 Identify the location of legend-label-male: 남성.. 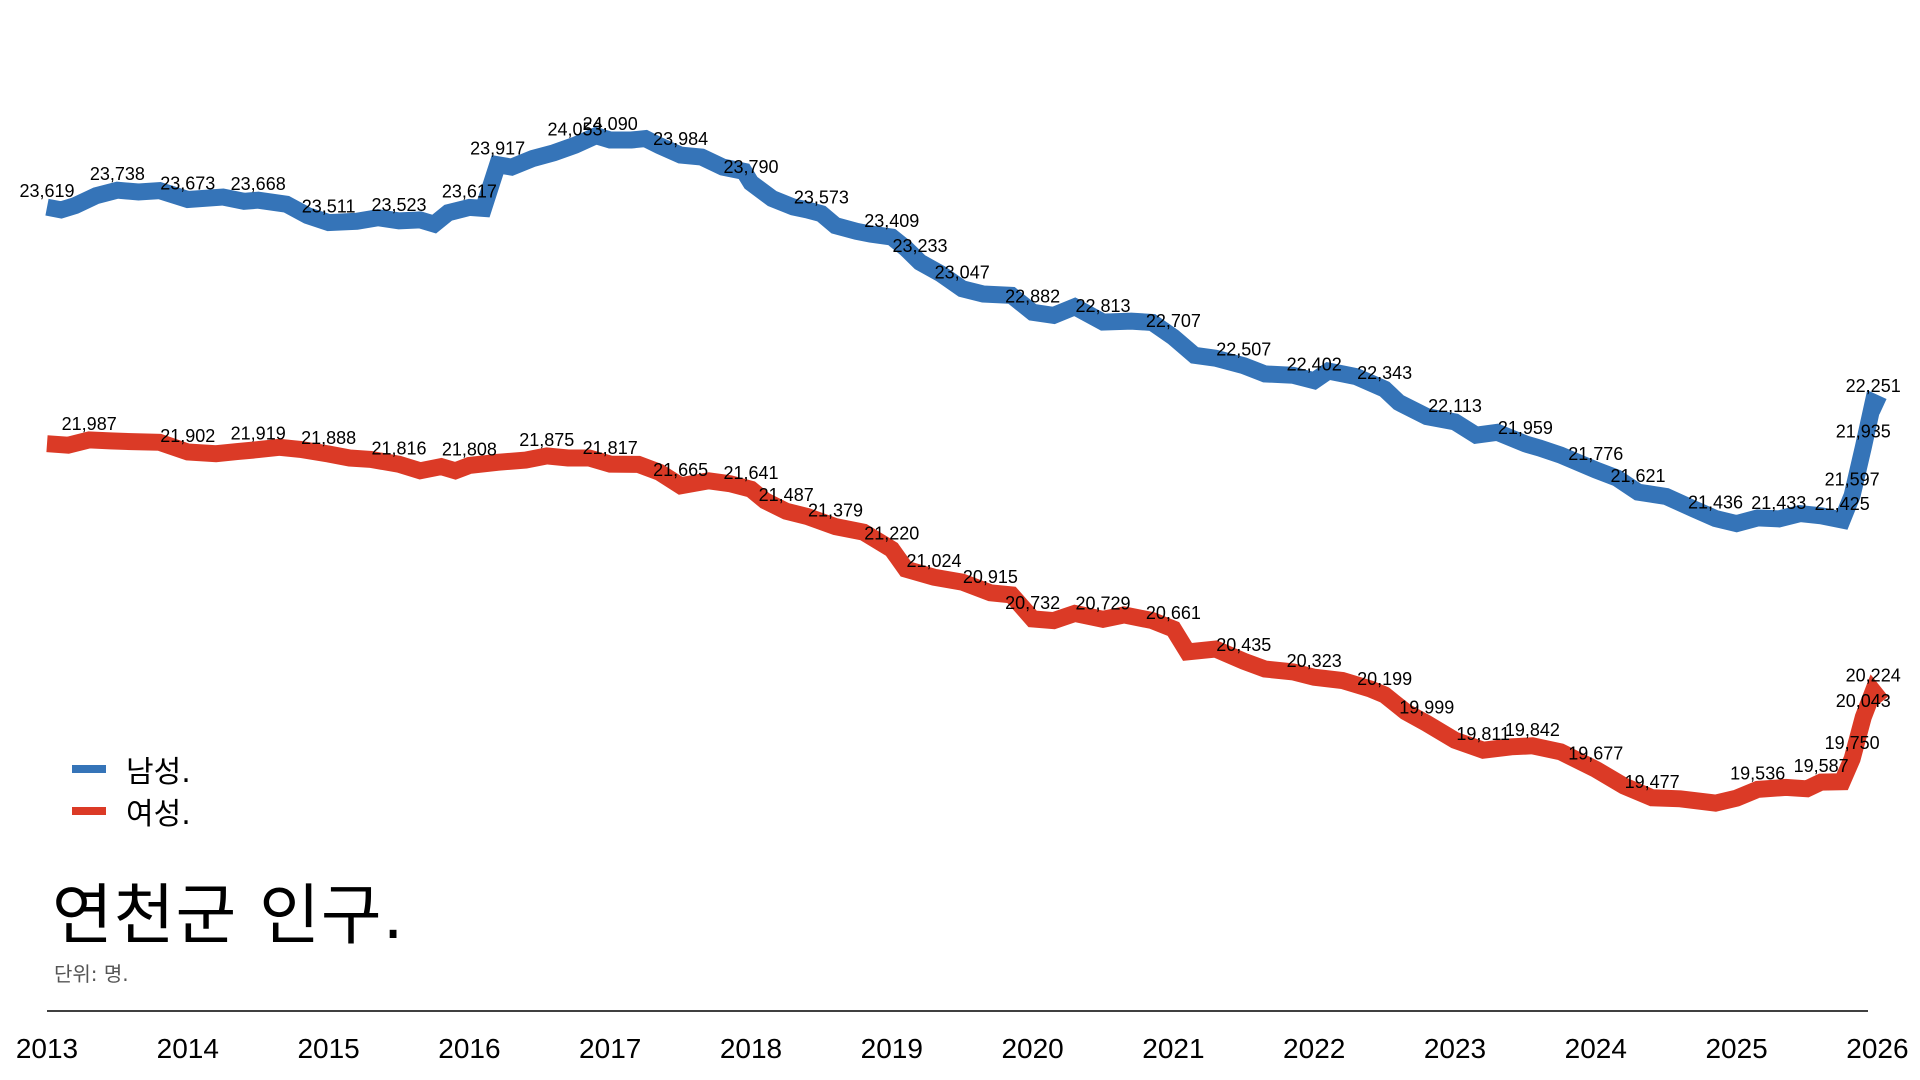
(158, 772).